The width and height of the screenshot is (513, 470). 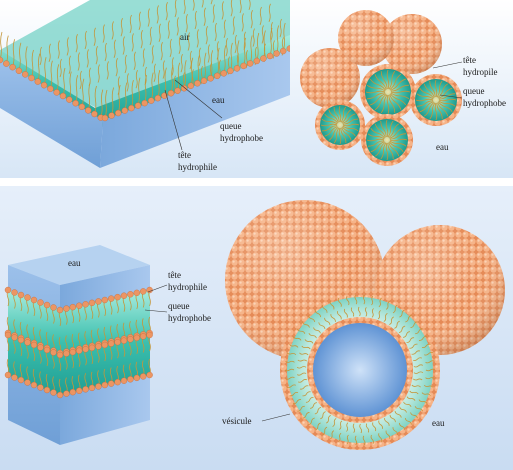 What do you see at coordinates (198, 99) in the screenshot?
I see `tail-pointer` at bounding box center [198, 99].